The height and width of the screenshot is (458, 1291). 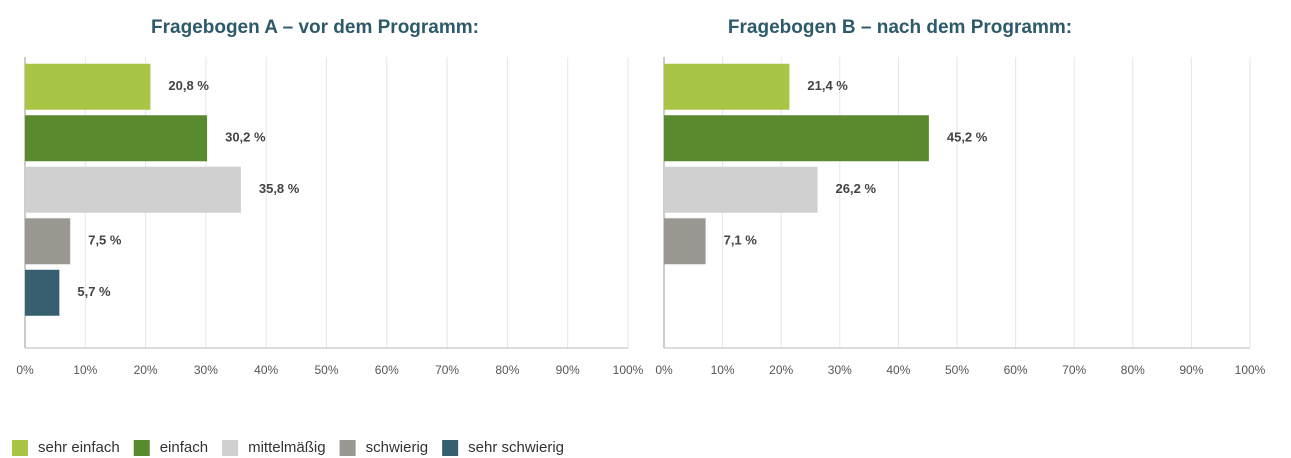 I want to click on legend-label: einfach, so click(x=184, y=447).